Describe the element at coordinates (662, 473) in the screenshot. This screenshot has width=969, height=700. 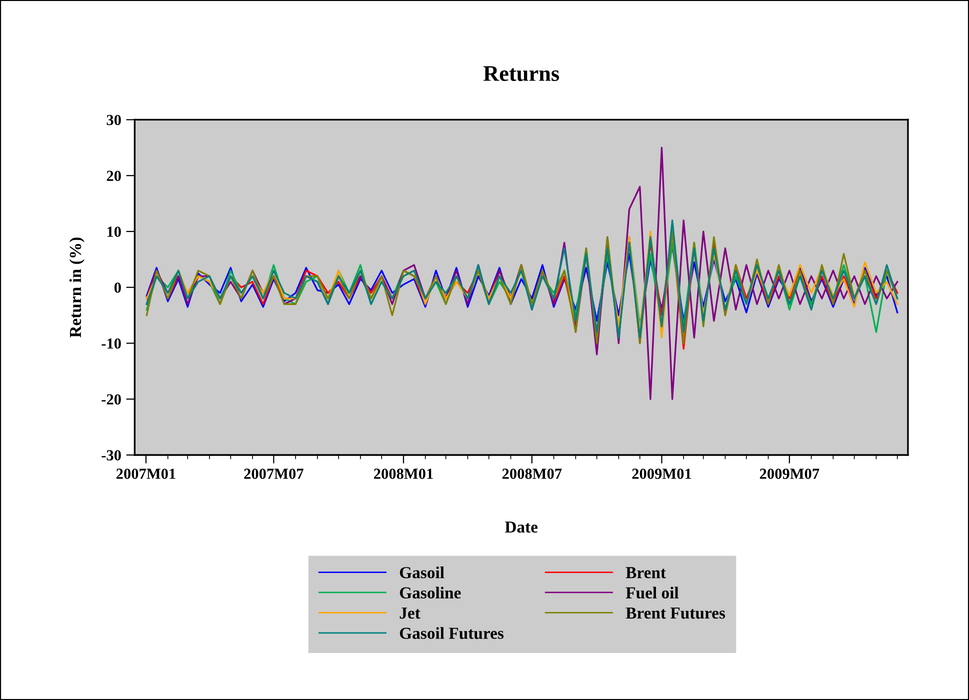
I see `x-tick-label: 2009M01` at that location.